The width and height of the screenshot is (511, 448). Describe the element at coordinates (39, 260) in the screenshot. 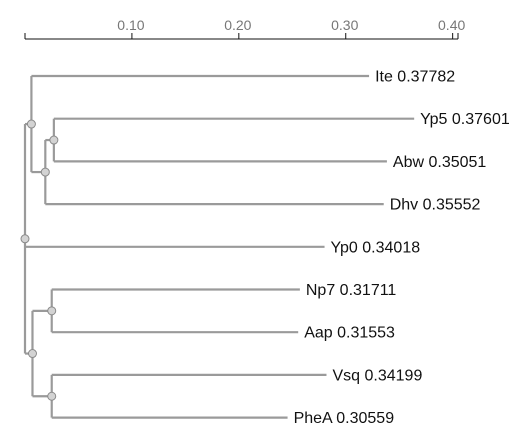

I see `tree-nodes` at that location.